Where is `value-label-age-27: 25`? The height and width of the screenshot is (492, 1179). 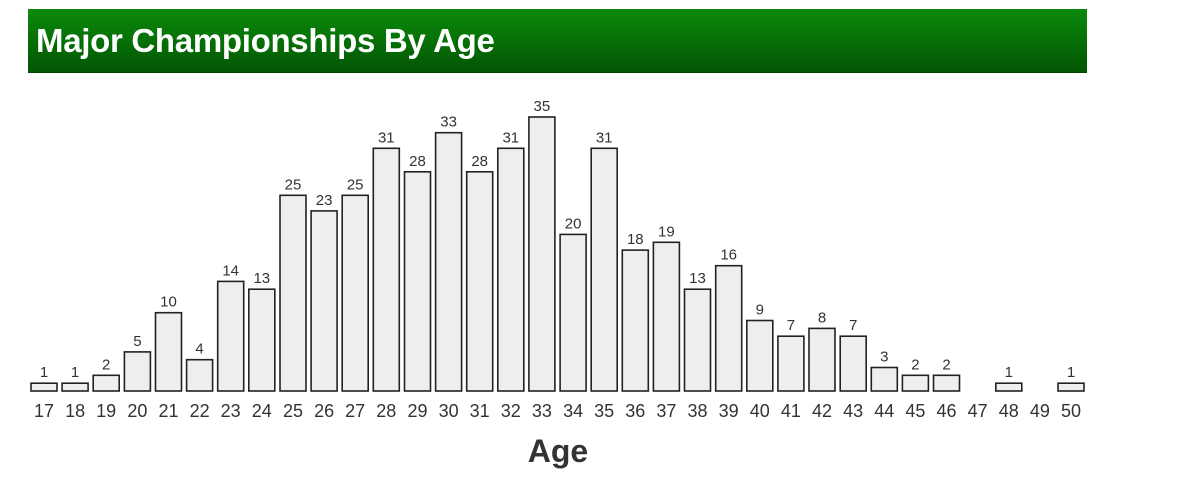 value-label-age-27: 25 is located at coordinates (355, 184).